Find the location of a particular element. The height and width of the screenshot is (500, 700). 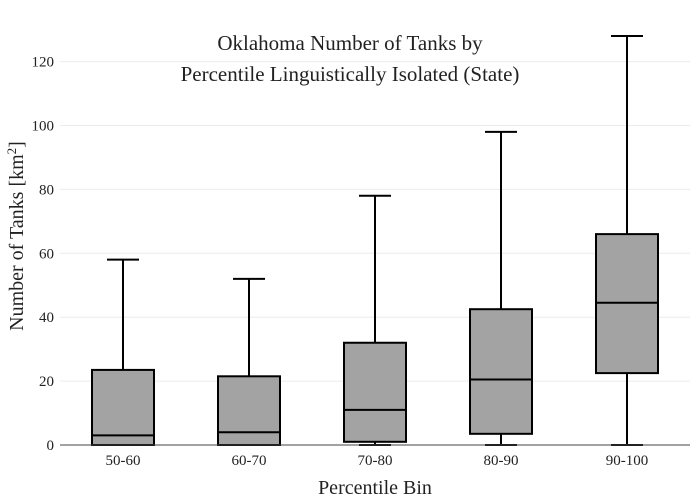

x-tick-label: 70-80 is located at coordinates (375, 461).